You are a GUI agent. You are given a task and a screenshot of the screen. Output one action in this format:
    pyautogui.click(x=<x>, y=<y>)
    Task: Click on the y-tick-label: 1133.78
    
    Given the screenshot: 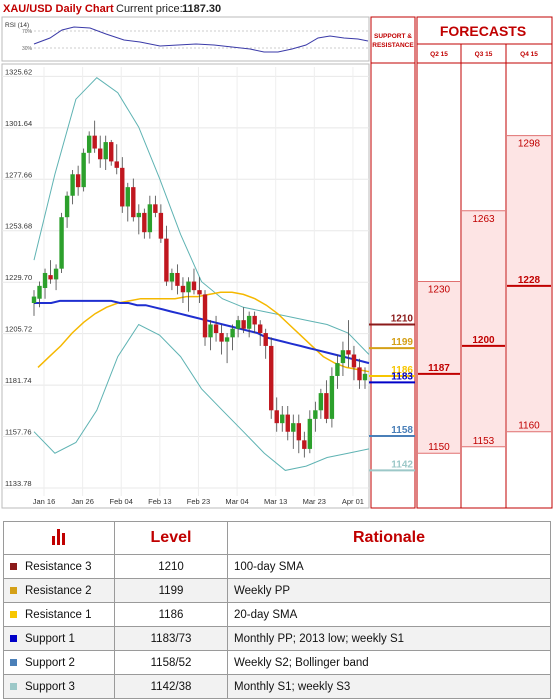 What is the action you would take?
    pyautogui.click(x=18, y=483)
    